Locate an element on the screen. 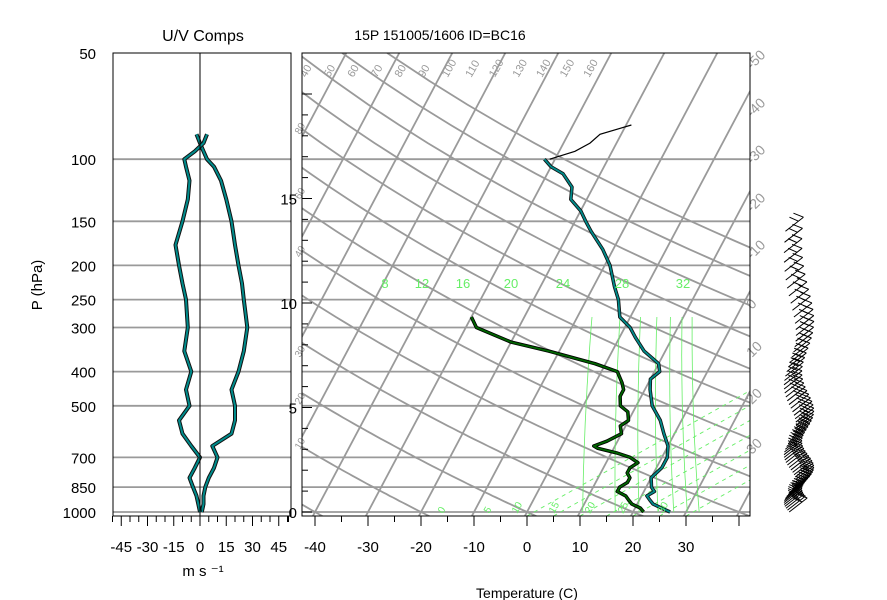  height-tick-label: 15 is located at coordinates (288, 200).